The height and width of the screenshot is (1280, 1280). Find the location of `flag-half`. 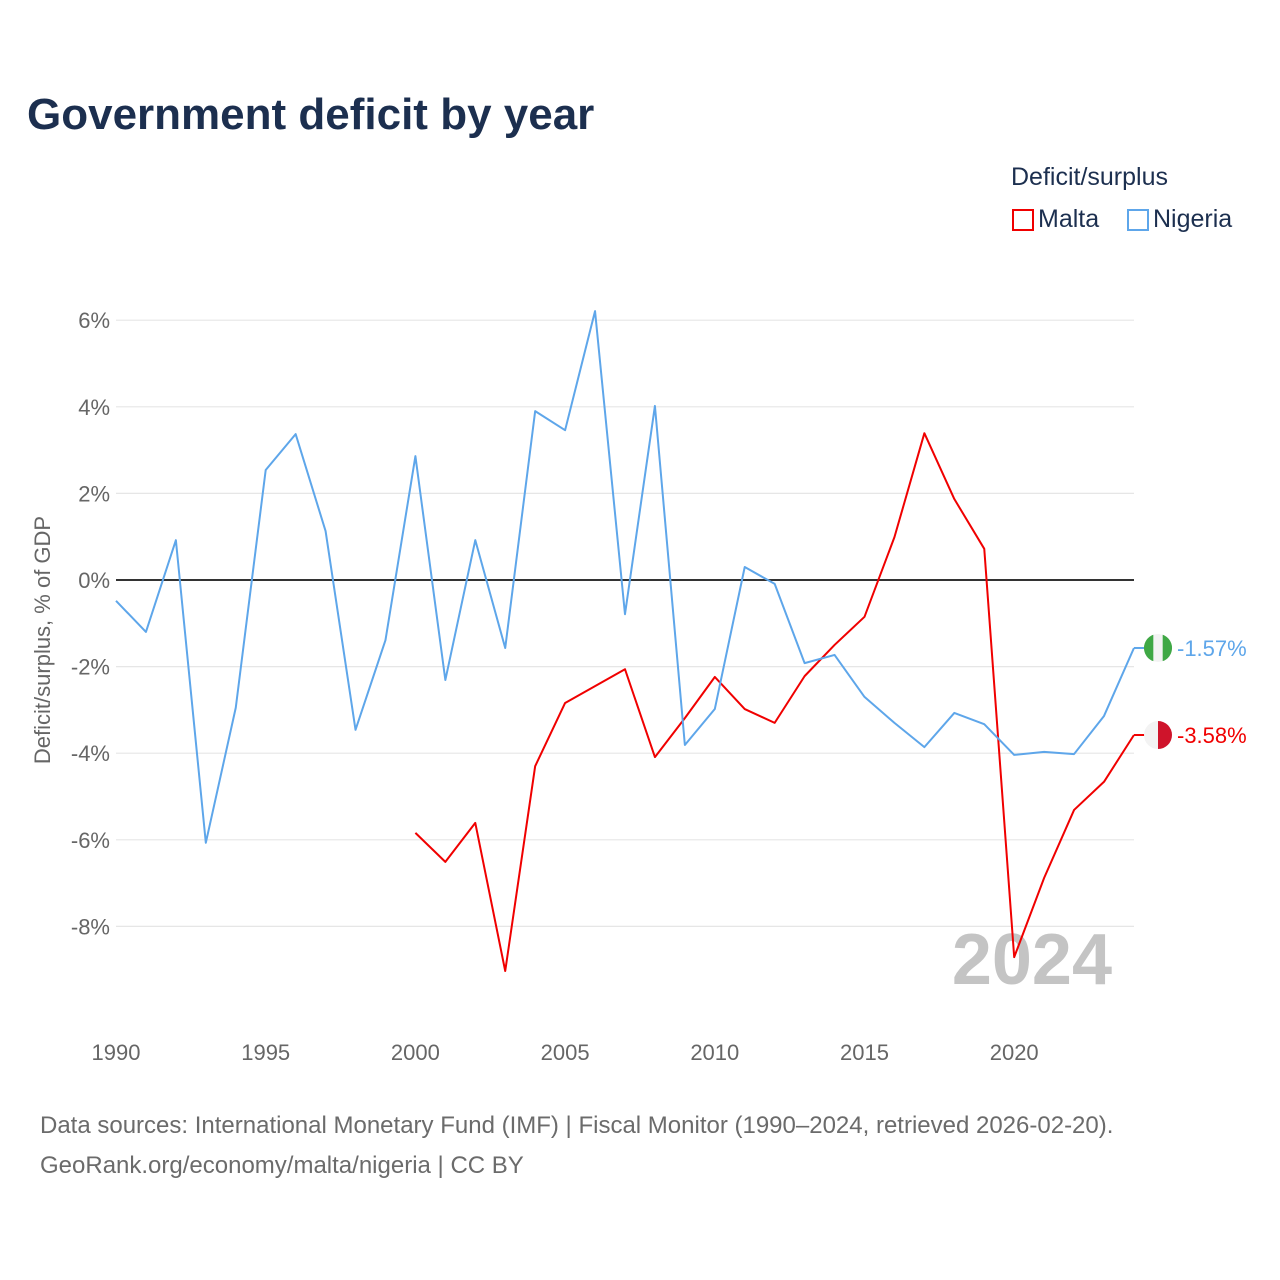

flag-half is located at coordinates (1165, 735).